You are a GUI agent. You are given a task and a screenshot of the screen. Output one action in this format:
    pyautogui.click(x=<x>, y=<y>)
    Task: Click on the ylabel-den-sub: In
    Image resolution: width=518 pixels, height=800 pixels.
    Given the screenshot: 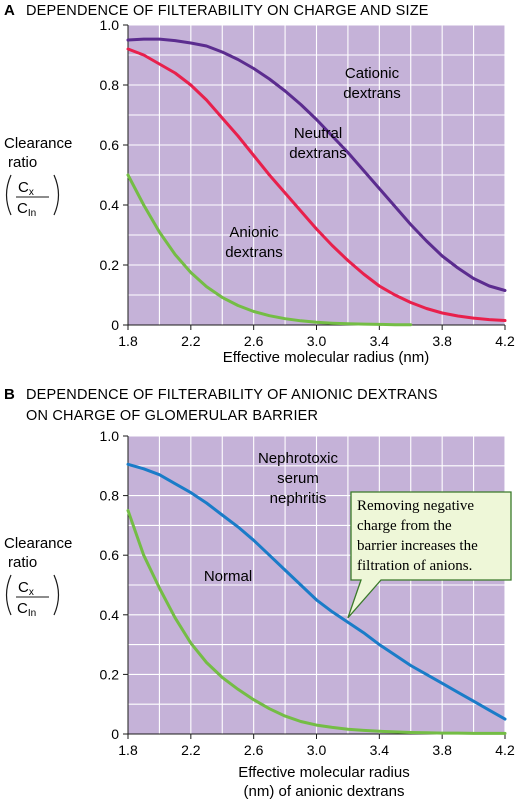 What is the action you would take?
    pyautogui.click(x=32, y=213)
    